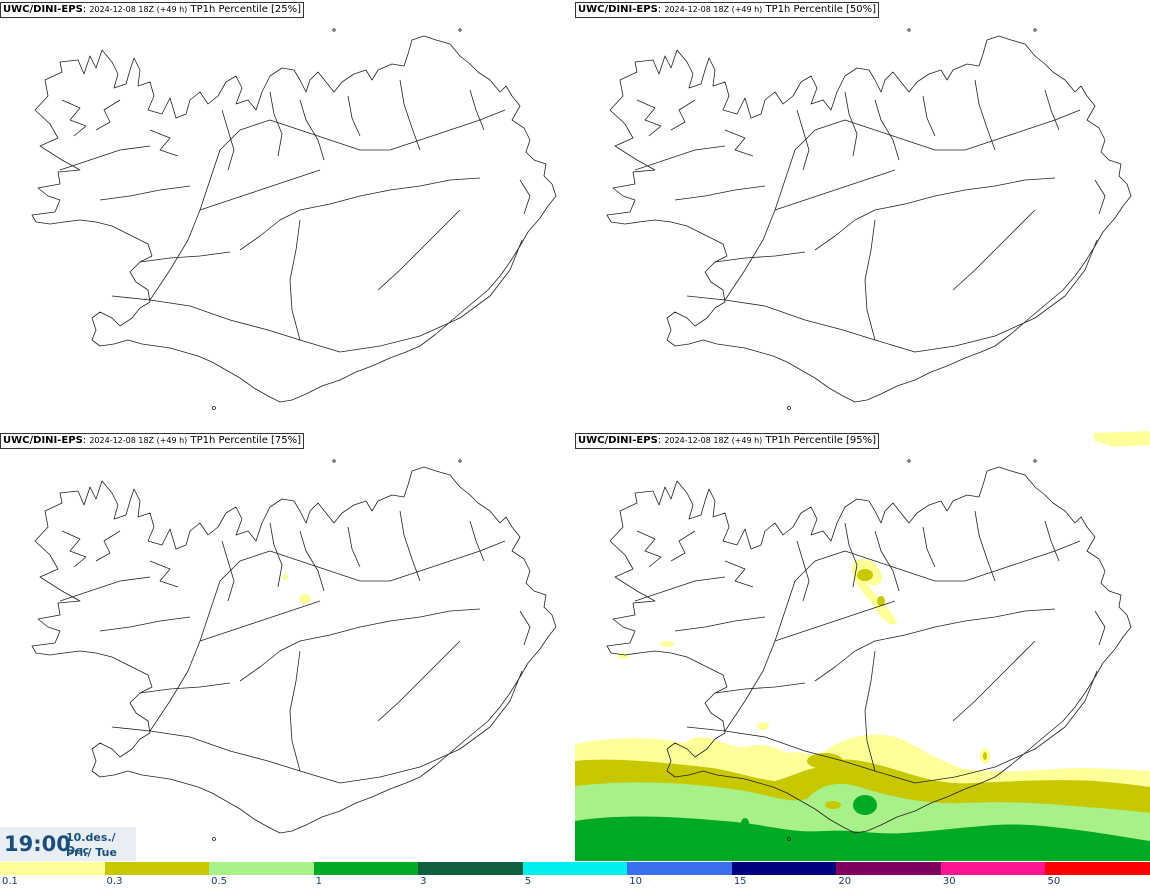  I want to click on colorbar-tick-label: 0.1, so click(10, 881).